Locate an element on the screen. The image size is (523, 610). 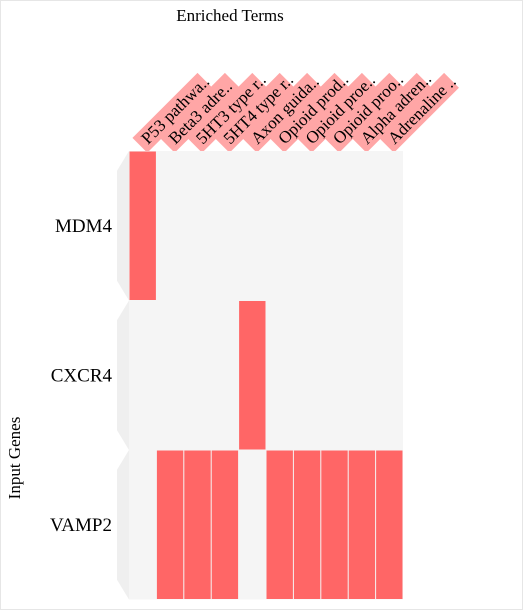
row-label-wedges is located at coordinates (123, 375).